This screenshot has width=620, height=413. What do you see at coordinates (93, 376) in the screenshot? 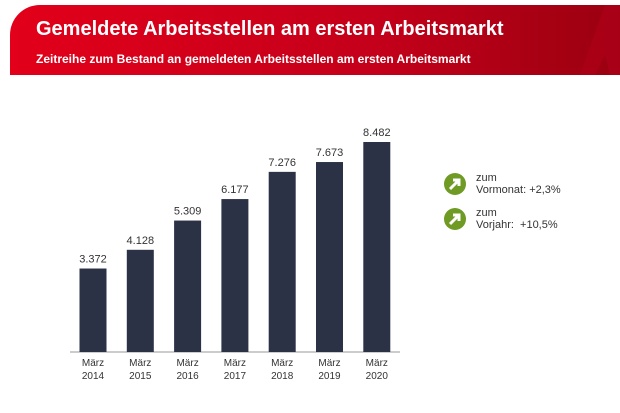
I see `tick-label-year: 2014` at bounding box center [93, 376].